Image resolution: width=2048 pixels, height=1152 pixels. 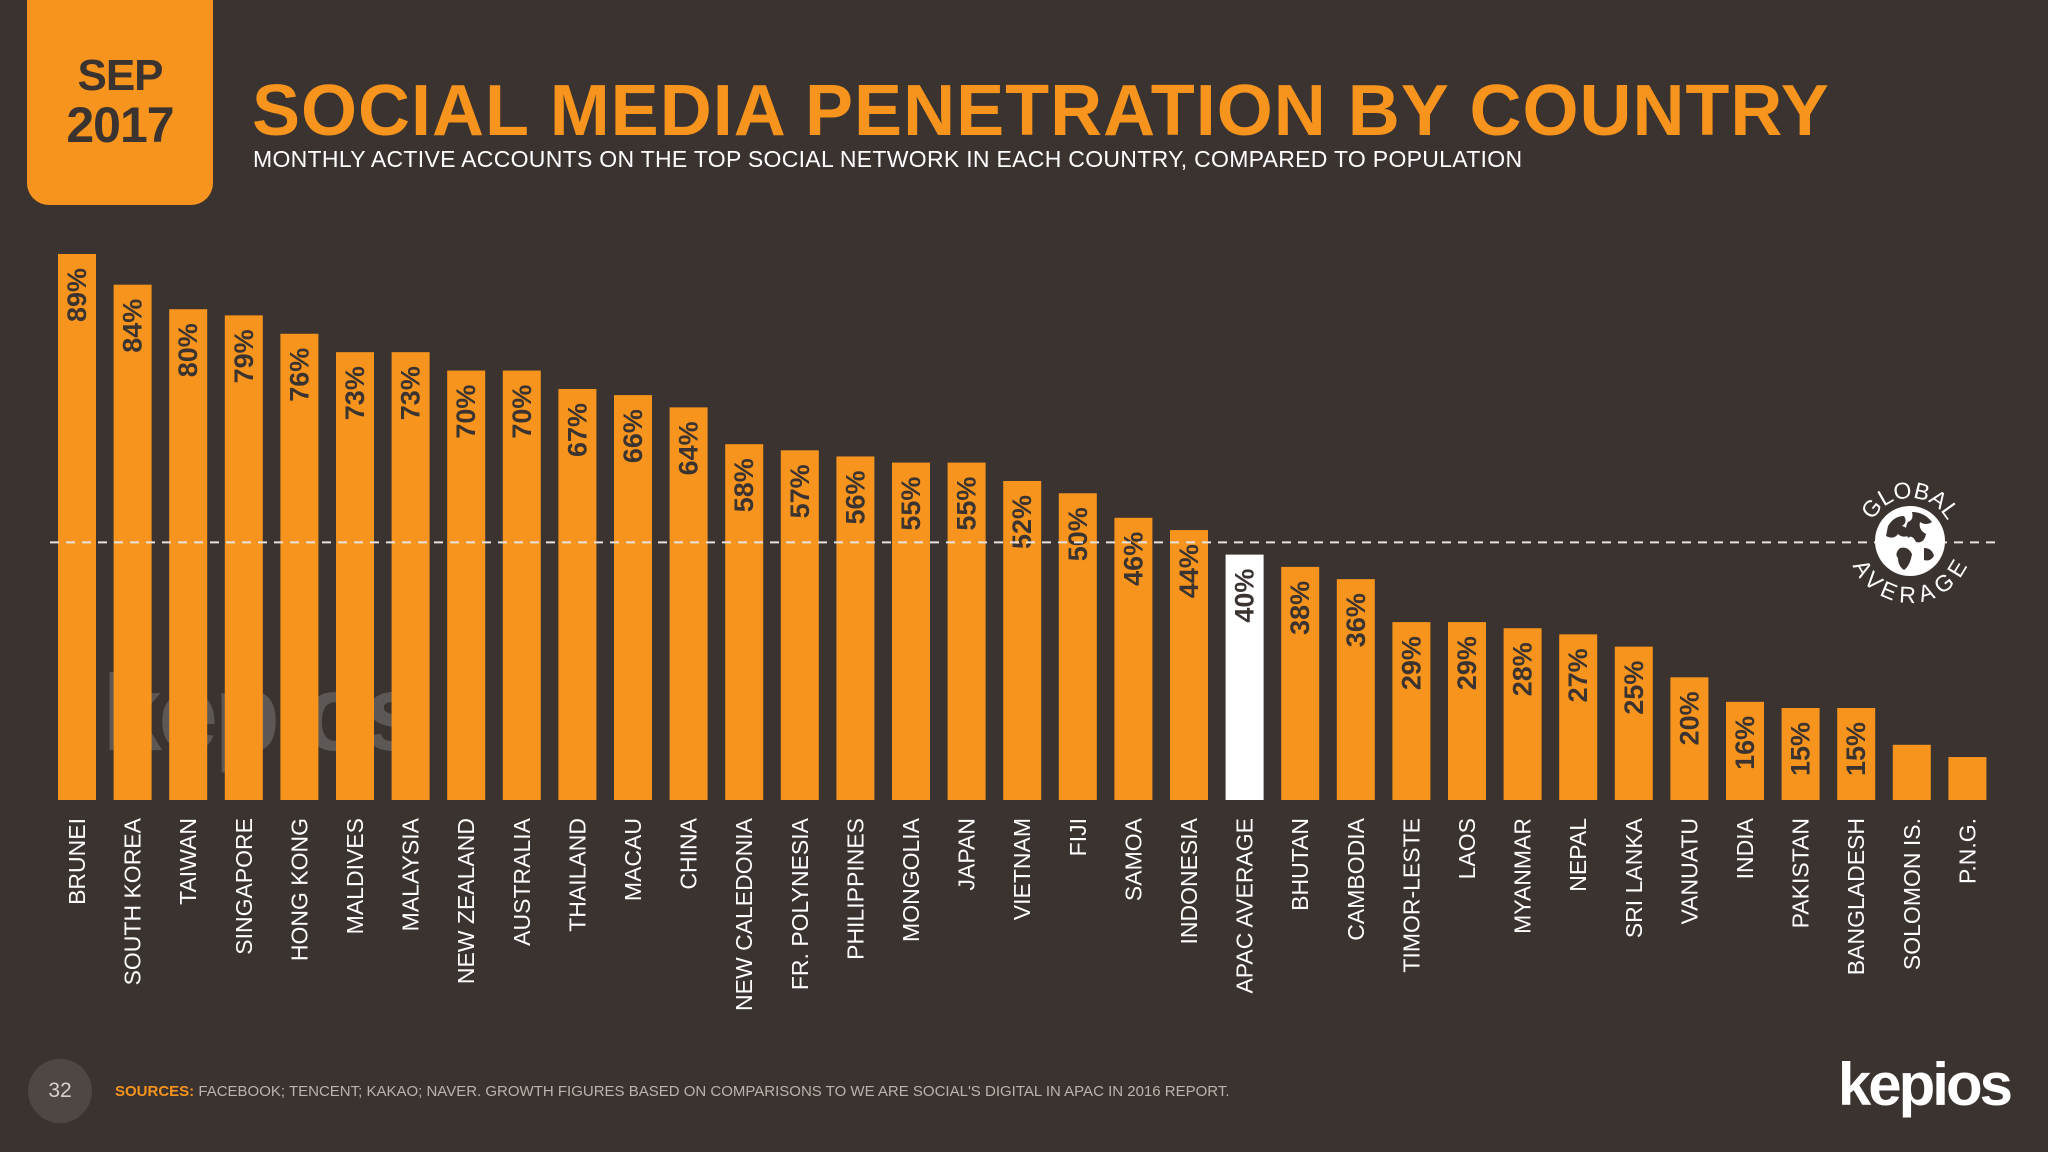 I want to click on value-label: 64%, so click(x=689, y=448).